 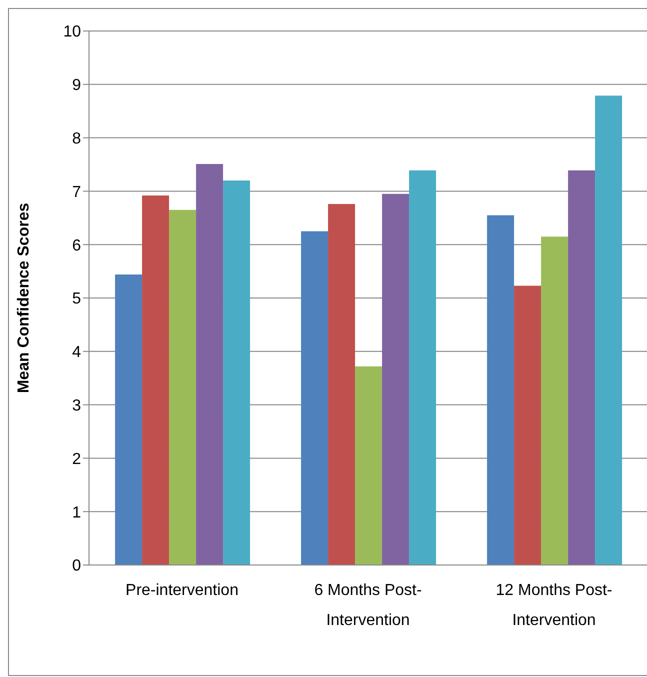 I want to click on y-tick-label: 8, so click(x=77, y=139).